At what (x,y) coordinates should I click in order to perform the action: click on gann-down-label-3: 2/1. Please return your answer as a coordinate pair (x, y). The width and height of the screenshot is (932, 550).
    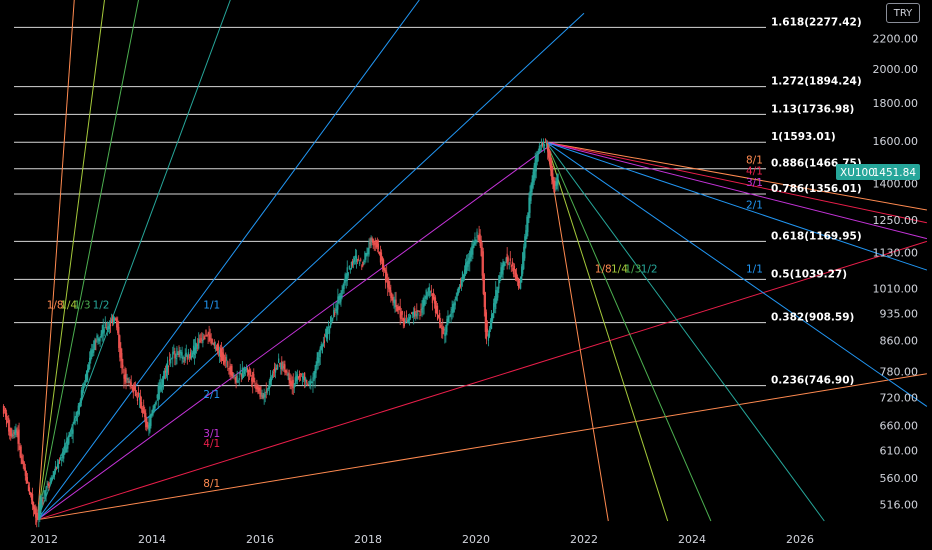
    Looking at the image, I should click on (754, 205).